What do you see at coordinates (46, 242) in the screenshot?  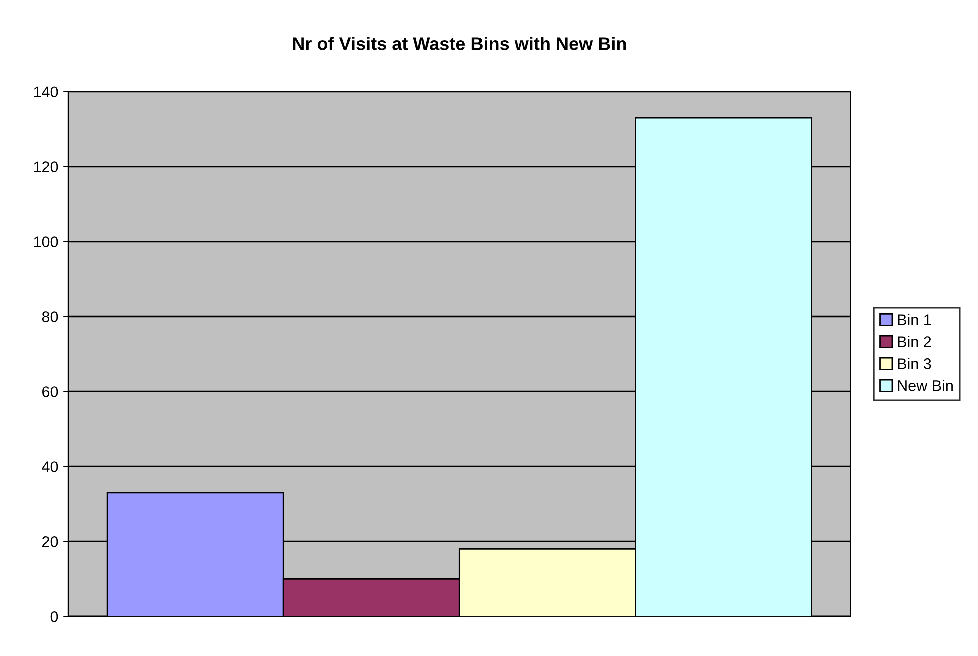 I see `y-tick-label: 100` at bounding box center [46, 242].